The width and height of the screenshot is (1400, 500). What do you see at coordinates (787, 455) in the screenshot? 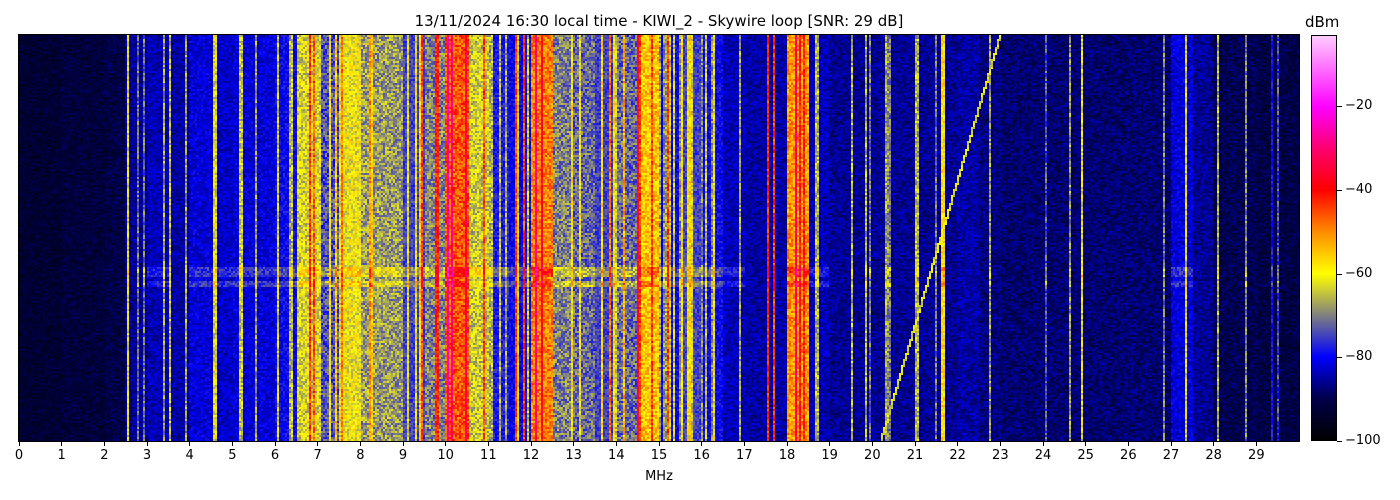
I see `x-tick-label: 18` at bounding box center [787, 455].